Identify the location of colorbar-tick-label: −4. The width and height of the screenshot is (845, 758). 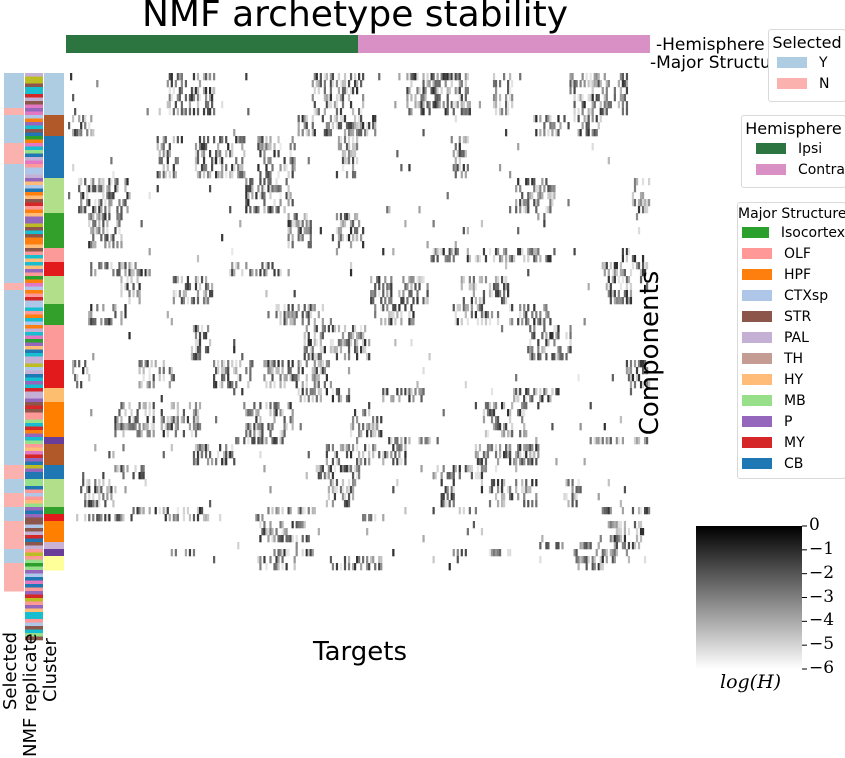
(822, 620).